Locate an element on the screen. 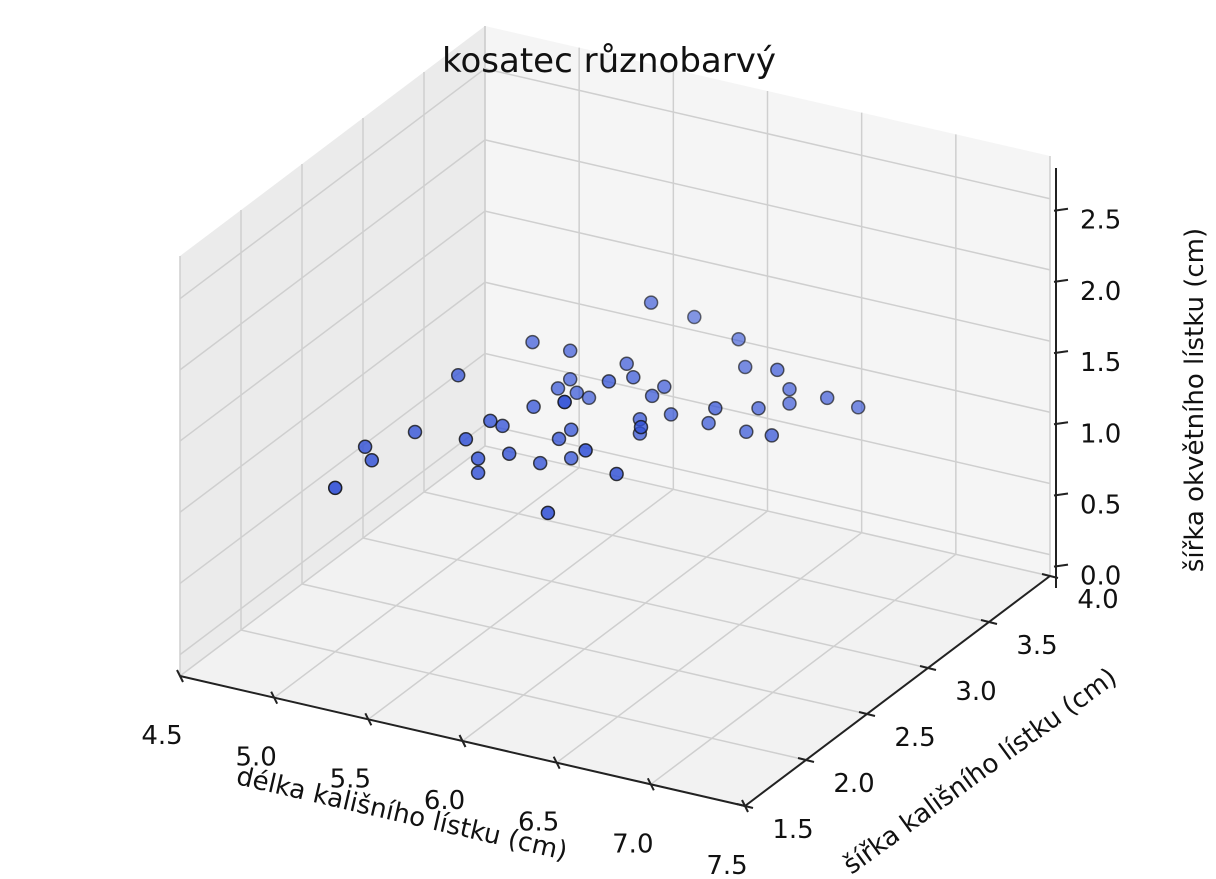 Image resolution: width=1216 pixels, height=879 pixels. y-tick-label: 4.0 is located at coordinates (1097, 600).